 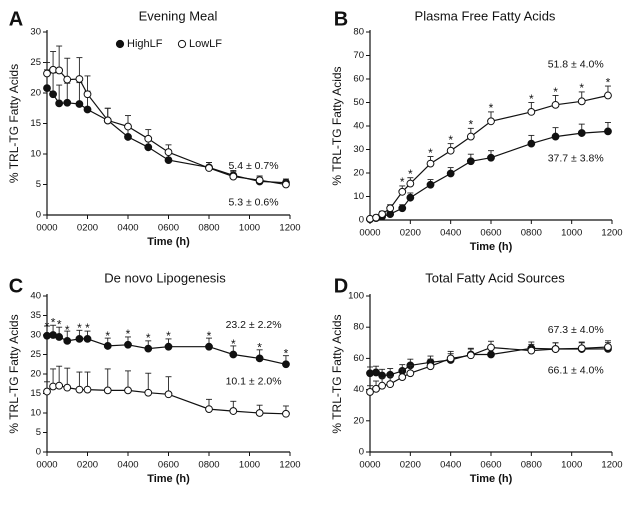 What do you see at coordinates (145, 44) in the screenshot?
I see `legend-label: HighLF` at bounding box center [145, 44].